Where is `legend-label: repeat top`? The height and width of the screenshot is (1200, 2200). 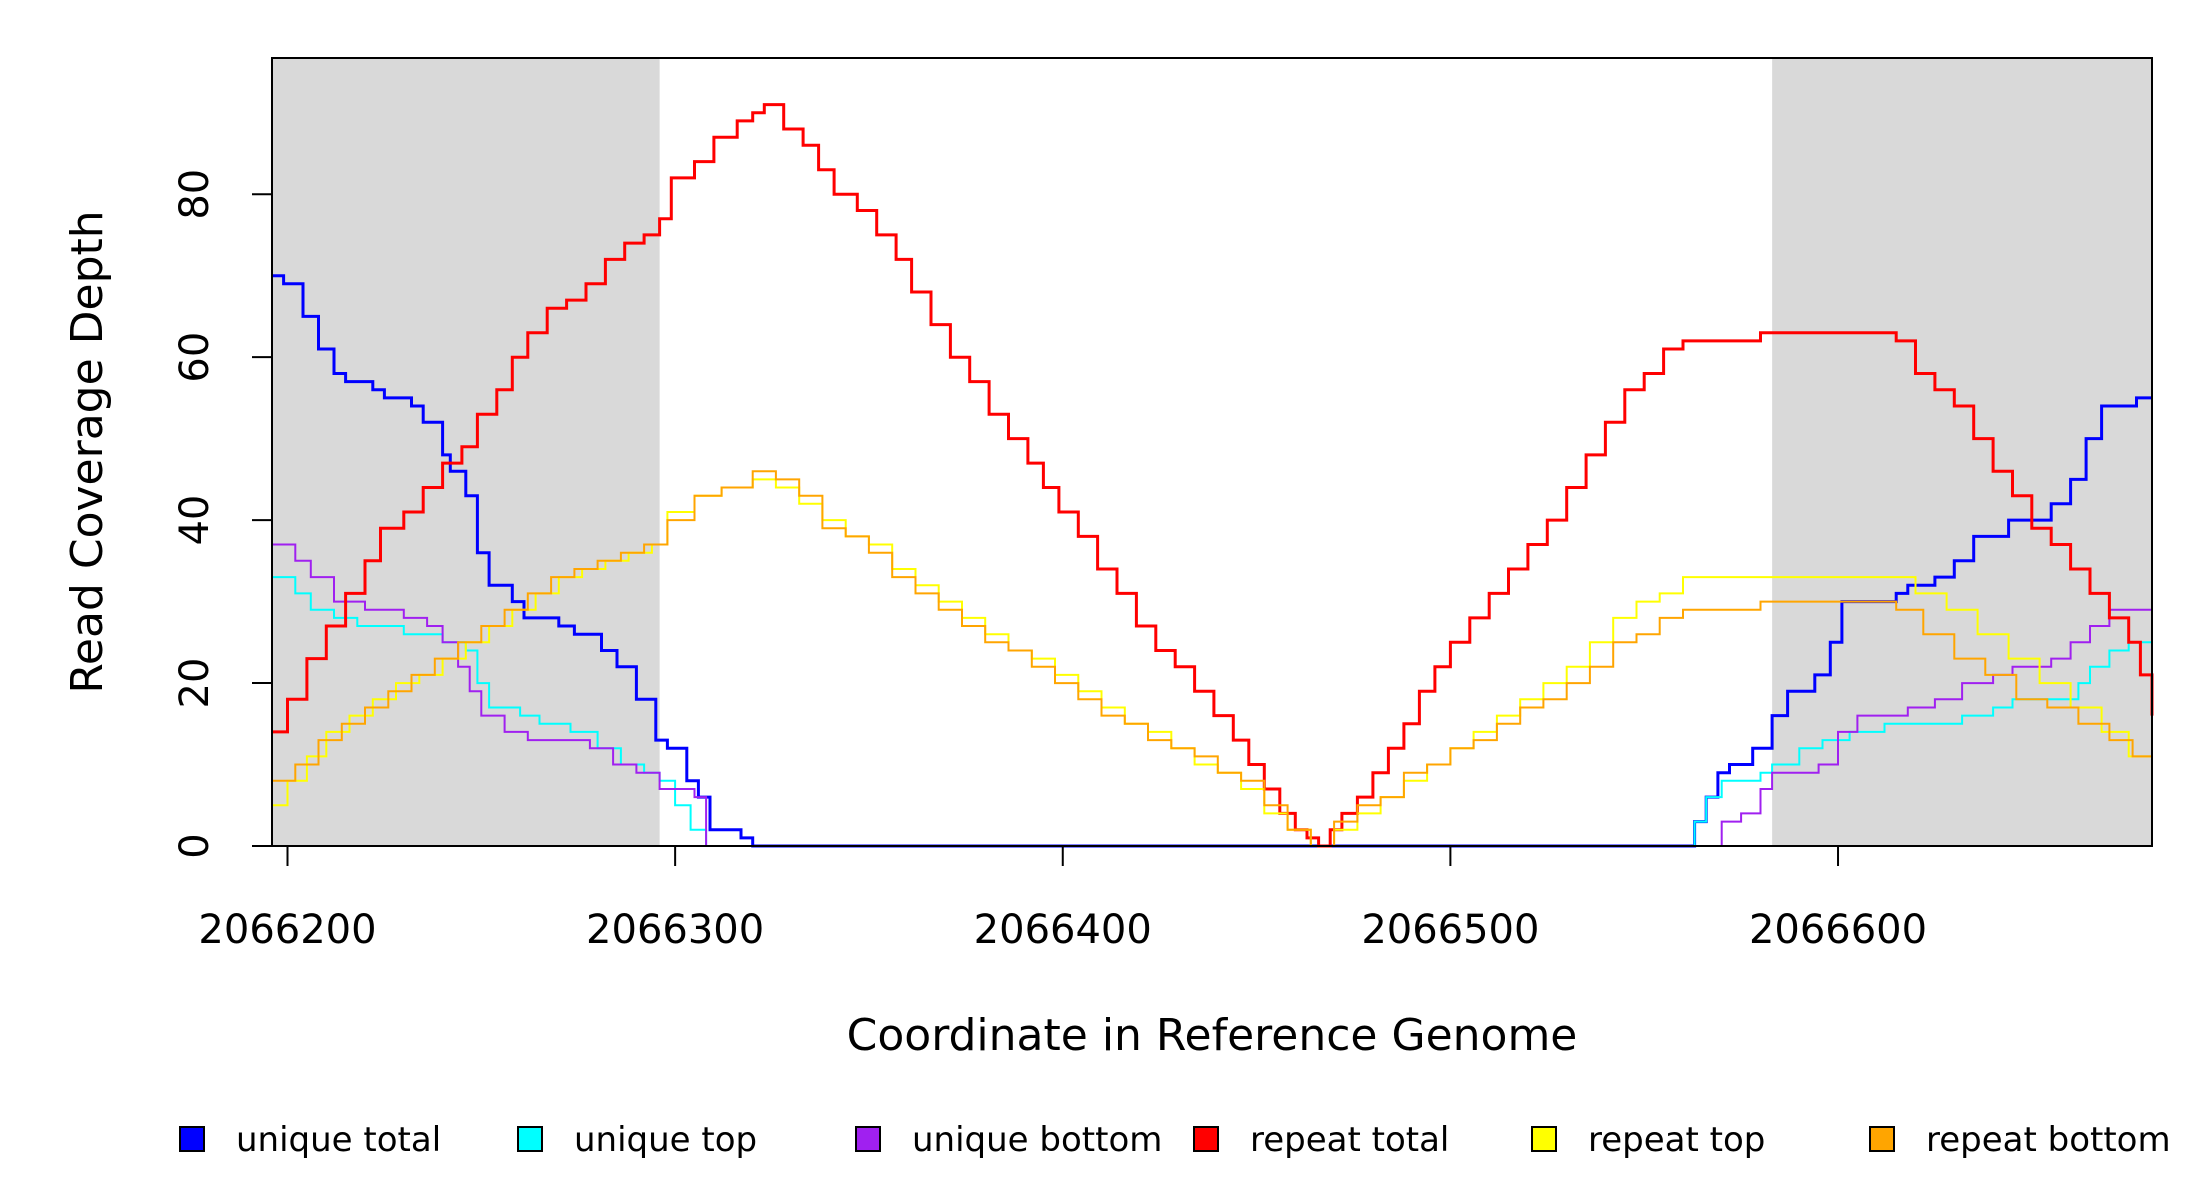
legend-label: repeat top is located at coordinates (1676, 1140).